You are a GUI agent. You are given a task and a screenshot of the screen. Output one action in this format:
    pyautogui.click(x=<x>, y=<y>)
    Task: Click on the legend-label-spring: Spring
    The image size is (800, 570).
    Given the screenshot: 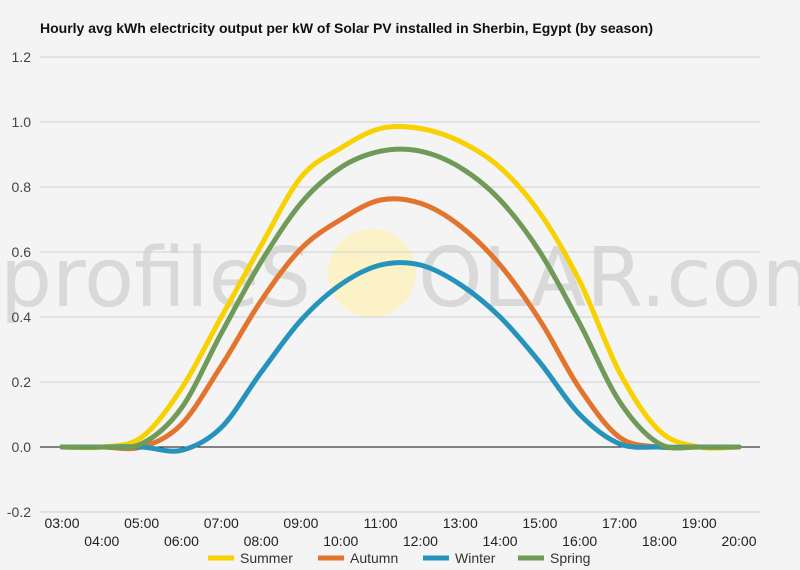 What is the action you would take?
    pyautogui.click(x=570, y=558)
    